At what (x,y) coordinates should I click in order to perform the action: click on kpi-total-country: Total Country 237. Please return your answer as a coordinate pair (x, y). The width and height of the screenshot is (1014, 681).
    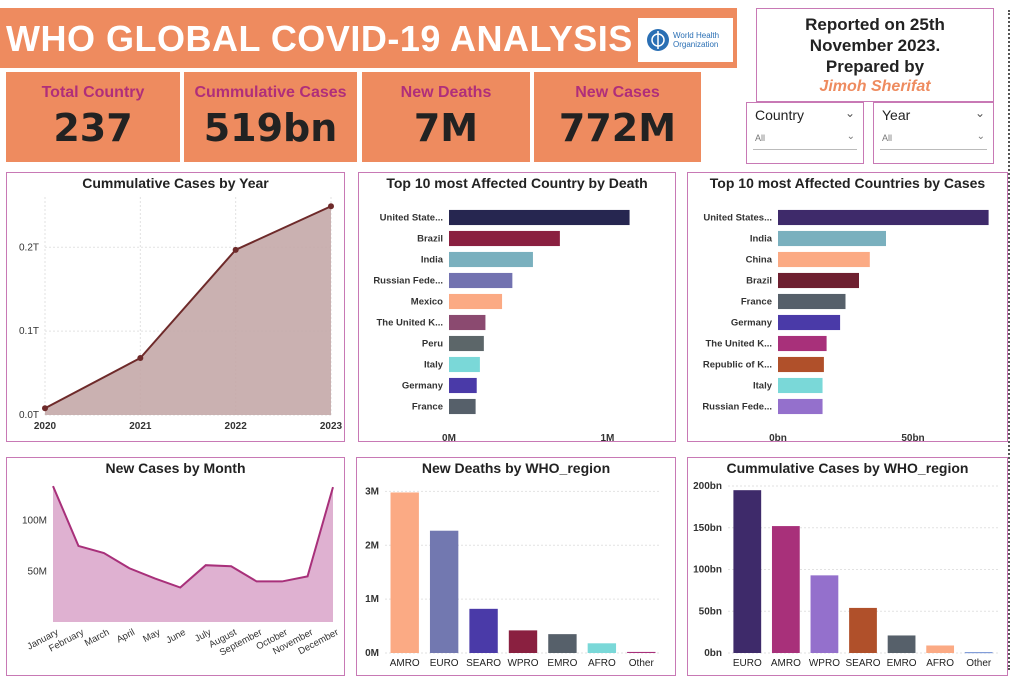
    Looking at the image, I should click on (93, 117).